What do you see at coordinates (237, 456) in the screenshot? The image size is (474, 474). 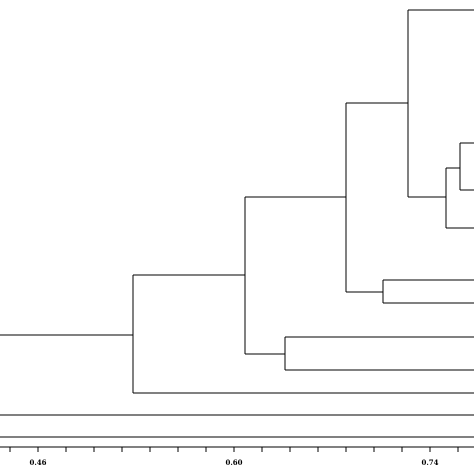 I see `x-axis: 0.46 0.60 0.74` at bounding box center [237, 456].